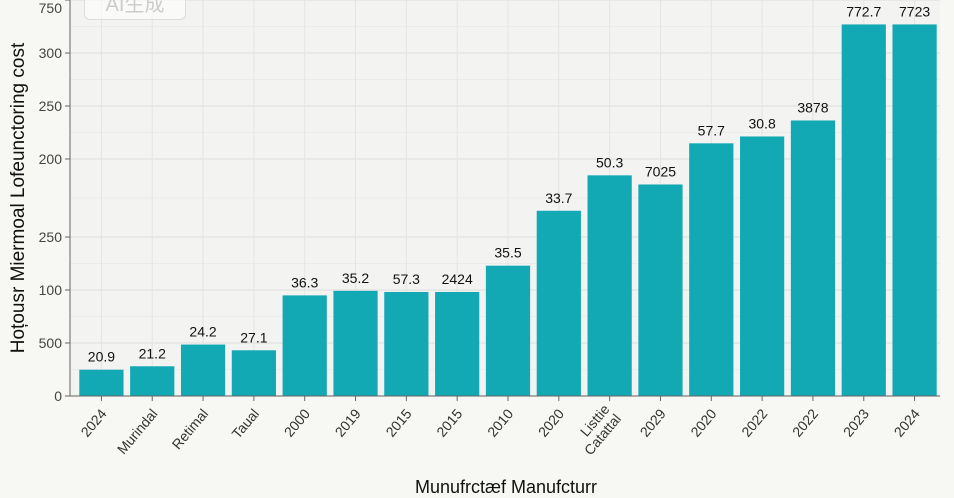 This screenshot has height=498, width=954. What do you see at coordinates (856, 422) in the screenshot?
I see `x-tick-label: 2023` at bounding box center [856, 422].